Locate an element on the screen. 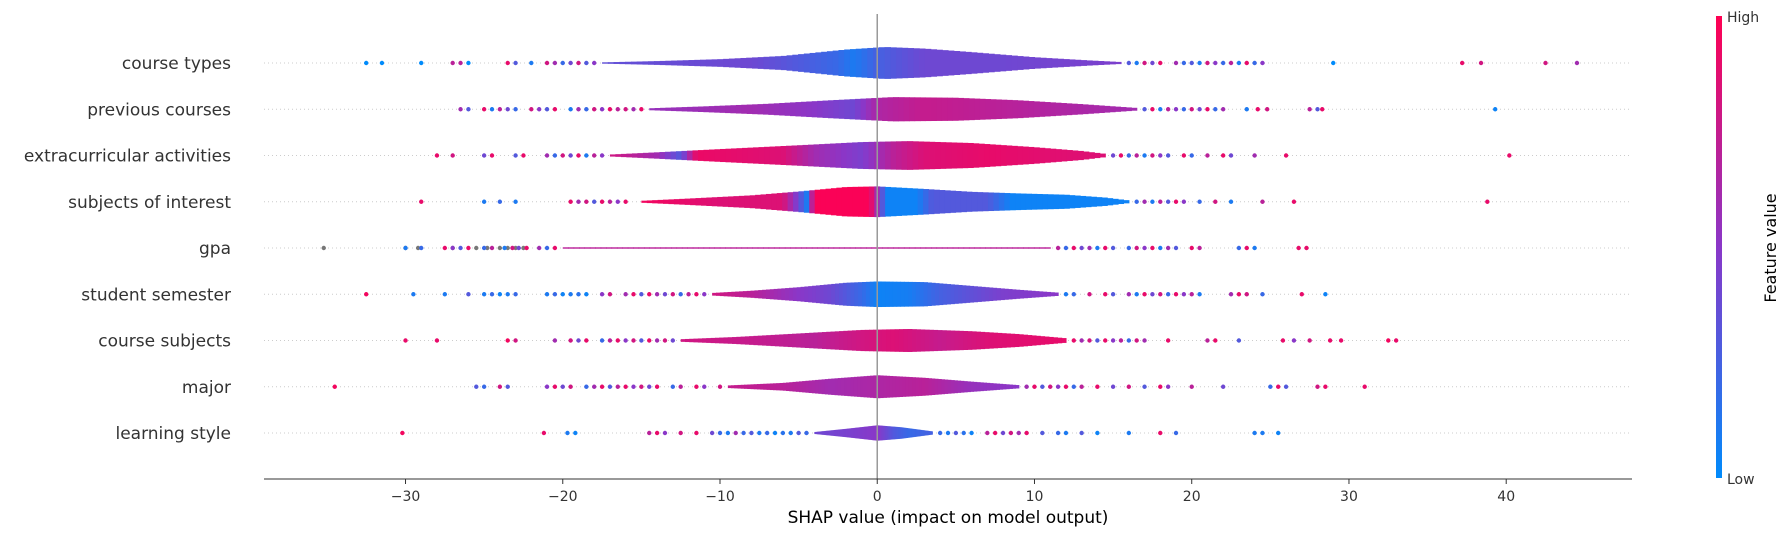 Image resolution: width=1785 pixels, height=536 pixels. colorbar-high-label: High is located at coordinates (1743, 18).